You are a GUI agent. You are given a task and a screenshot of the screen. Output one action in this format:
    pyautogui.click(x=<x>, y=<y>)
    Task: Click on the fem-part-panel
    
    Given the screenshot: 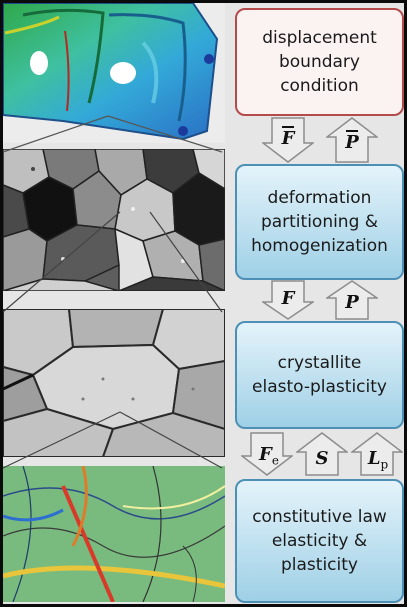 What is the action you would take?
    pyautogui.click(x=114, y=73)
    